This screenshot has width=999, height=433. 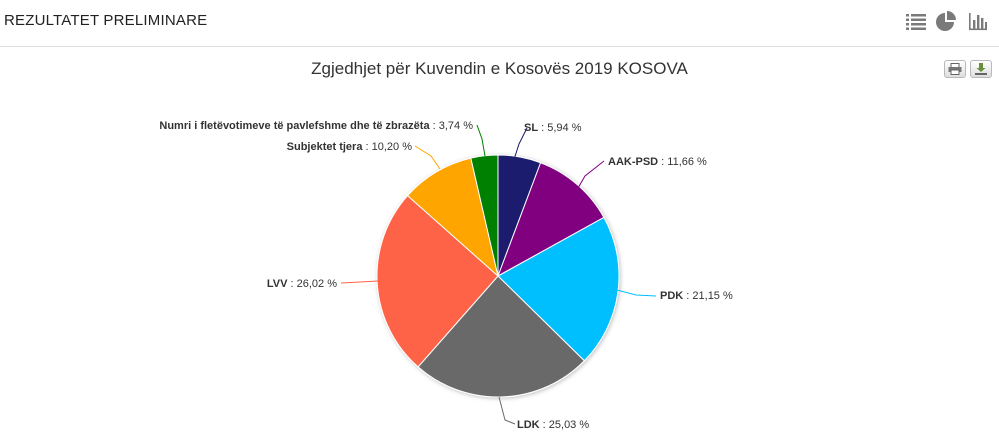 I want to click on top-bar: REZULTATET PRELIMINARE, so click(x=499, y=23).